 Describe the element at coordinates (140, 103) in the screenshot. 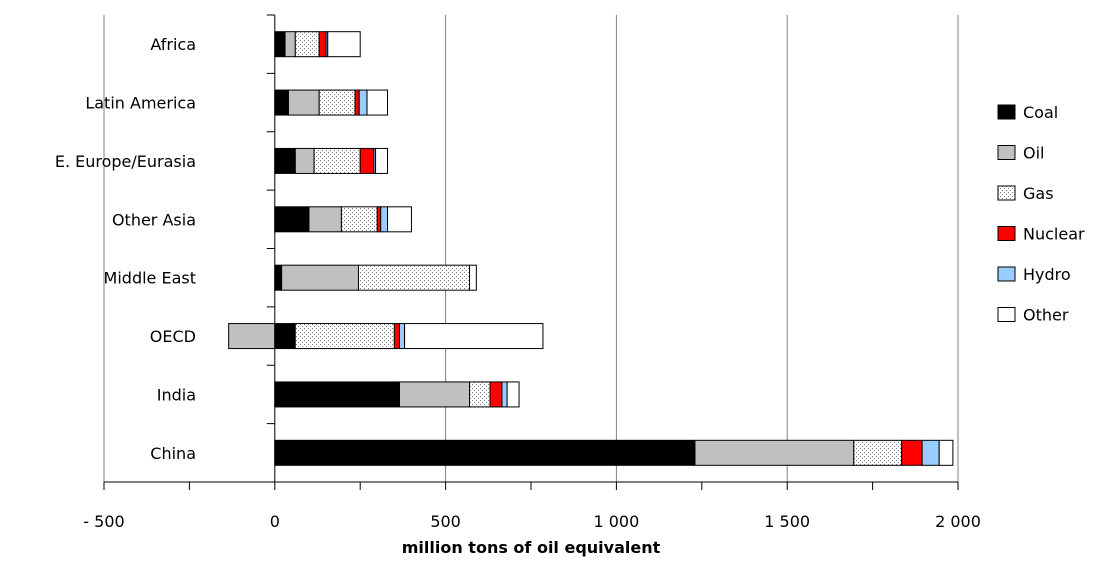

I see `category-label: Latin America` at that location.